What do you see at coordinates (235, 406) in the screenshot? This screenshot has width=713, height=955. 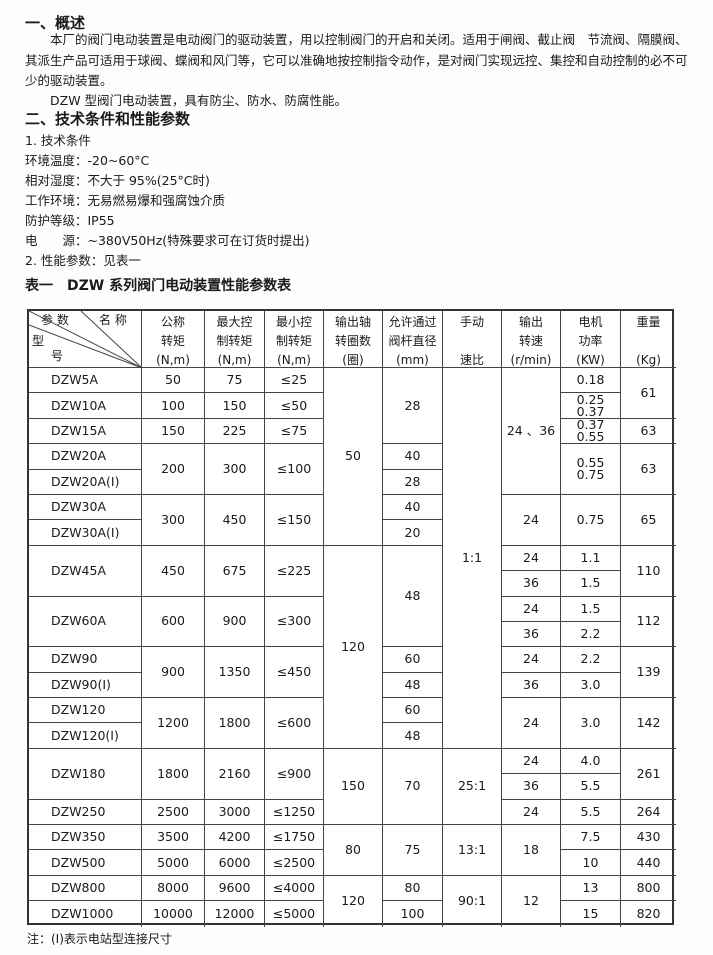 I see `max-torque-cell: 150` at bounding box center [235, 406].